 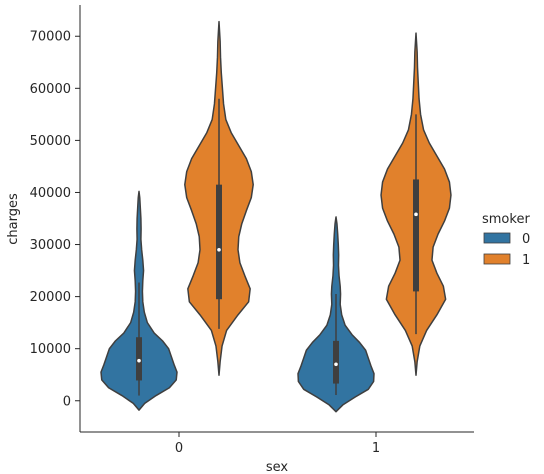 What do you see at coordinates (376, 448) in the screenshot?
I see `x-tick-label: 1` at bounding box center [376, 448].